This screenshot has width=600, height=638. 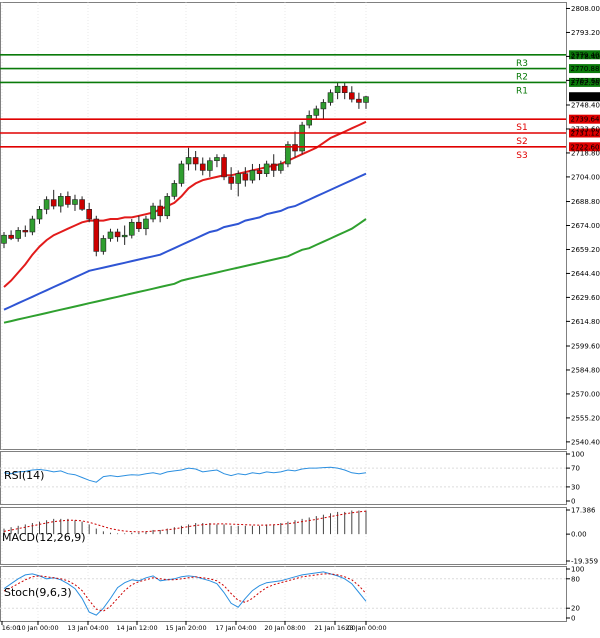 I want to click on level-price-label: 2779.40, so click(x=585, y=55).